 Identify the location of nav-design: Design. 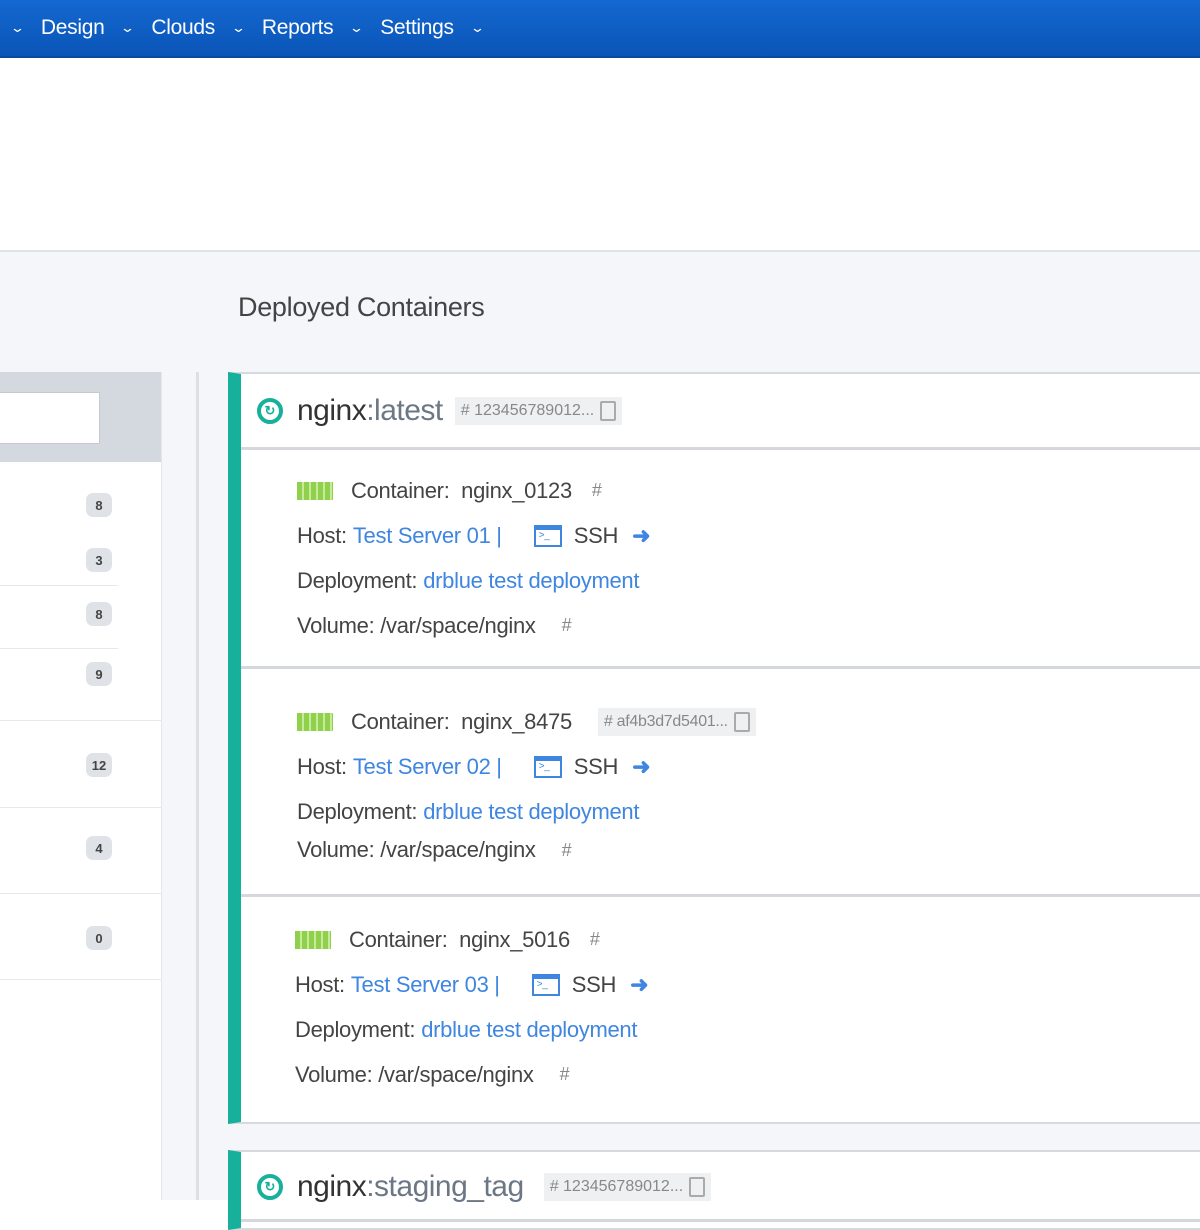
(72, 27).